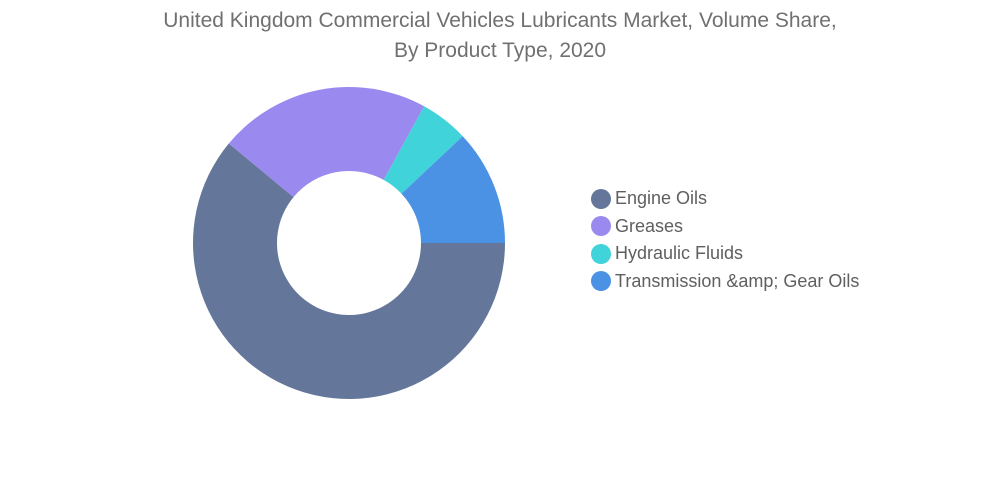 Image resolution: width=1000 pixels, height=483 pixels. What do you see at coordinates (500, 50) in the screenshot?
I see `chart-title-line-2: By Product Type, 2020` at bounding box center [500, 50].